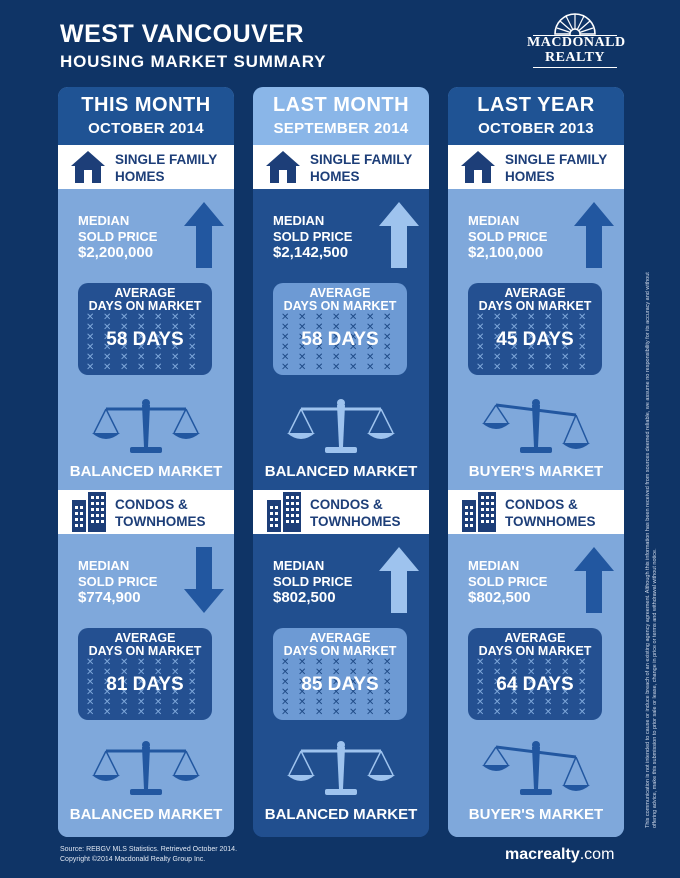 The height and width of the screenshot is (878, 680). What do you see at coordinates (311, 252) in the screenshot?
I see `median-price-value: $2,142,500` at bounding box center [311, 252].